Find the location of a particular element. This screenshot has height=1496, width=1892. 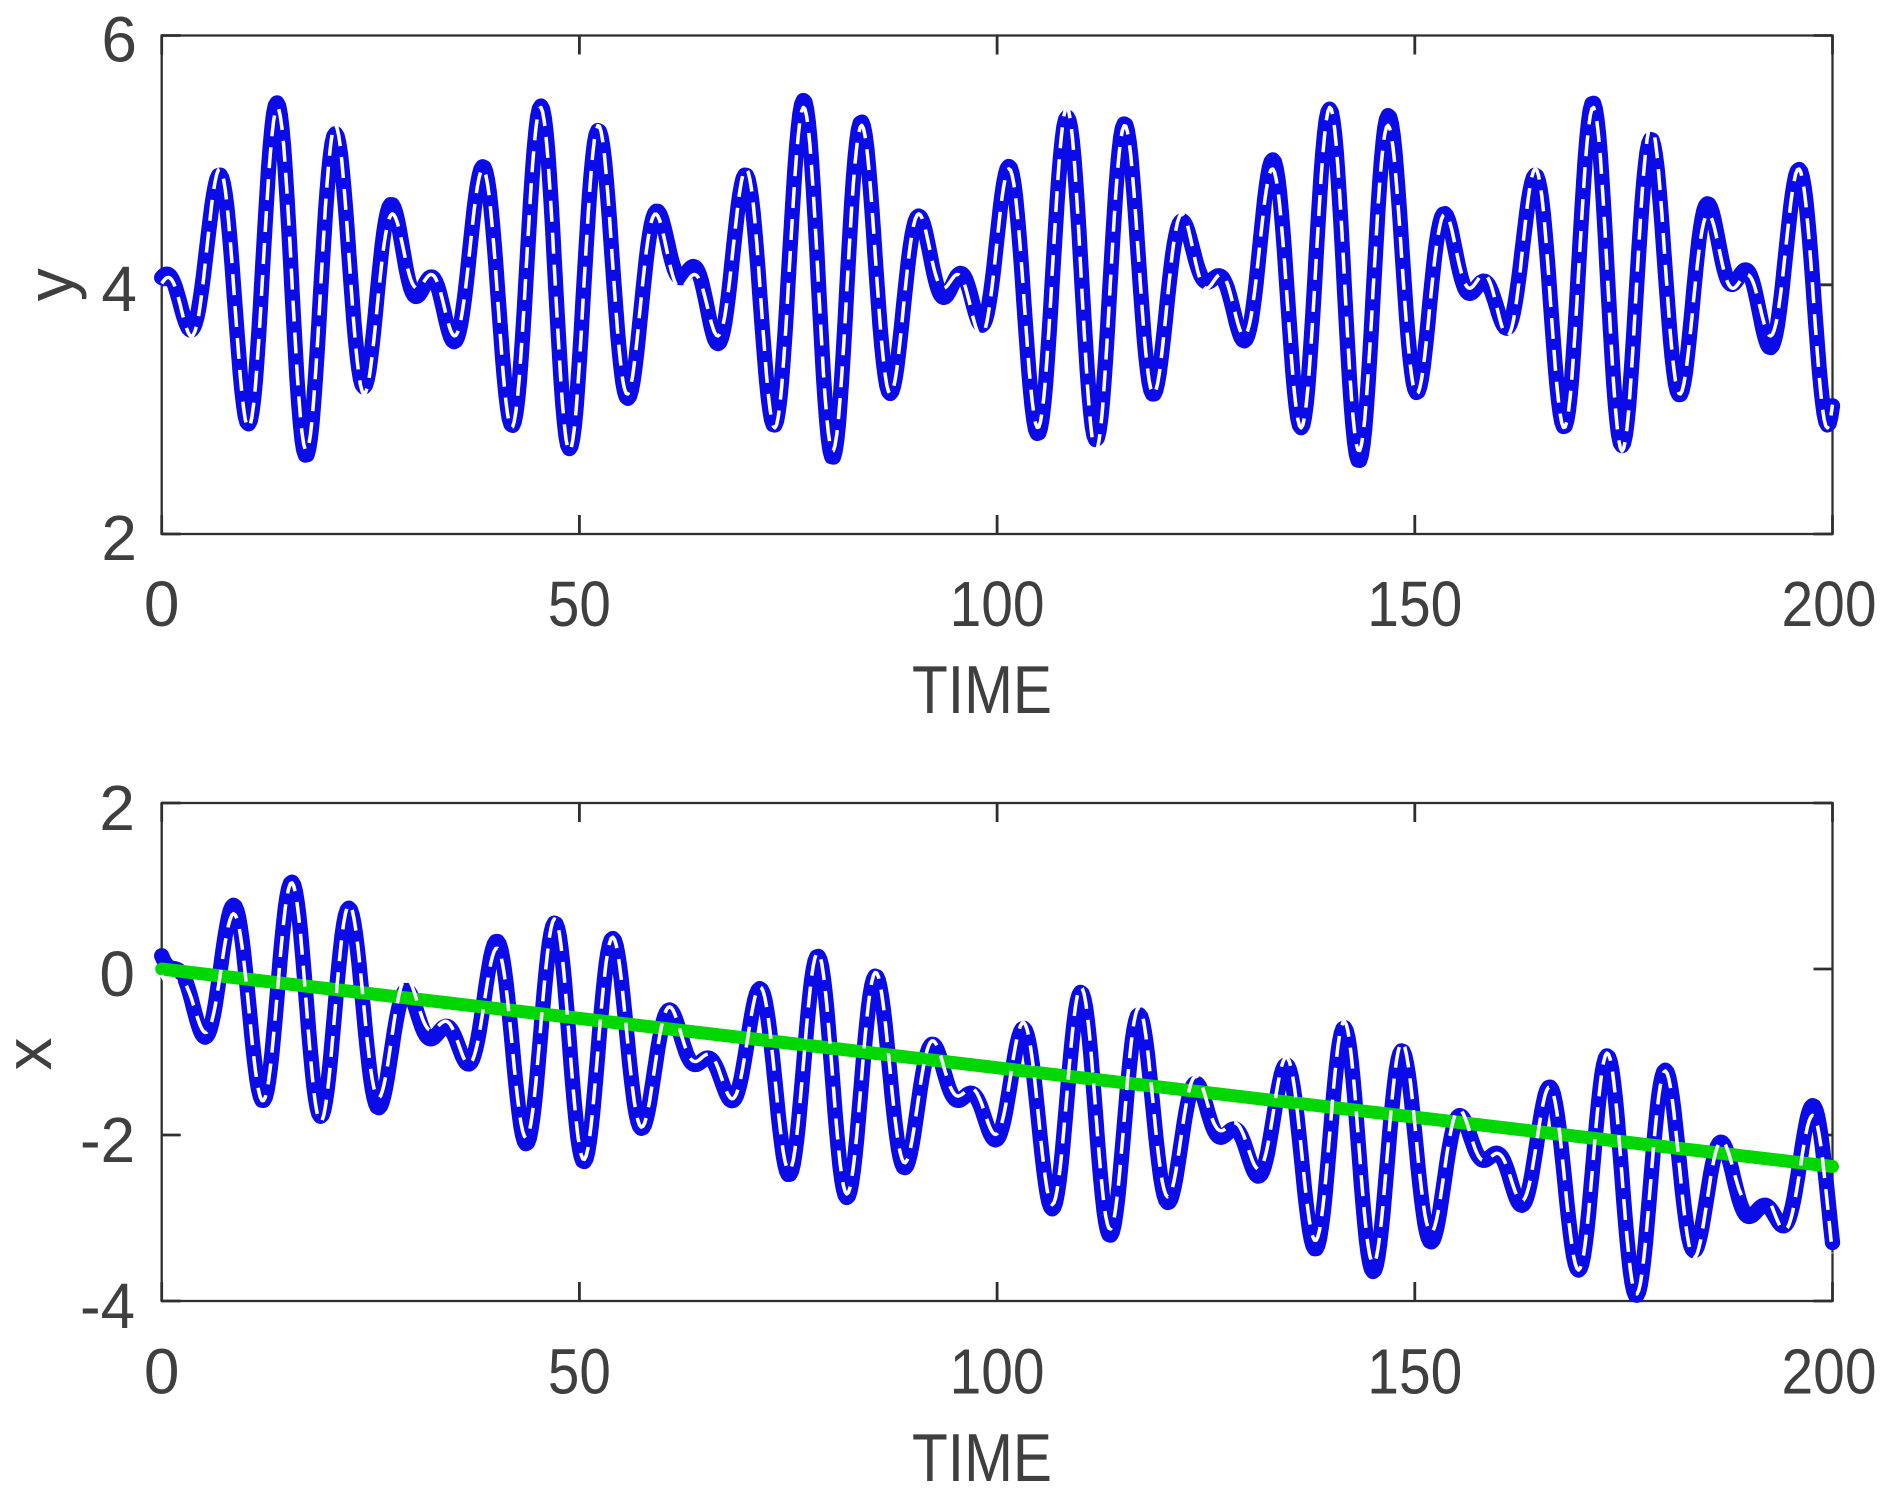

svg-text: 4 is located at coordinates (119, 289).